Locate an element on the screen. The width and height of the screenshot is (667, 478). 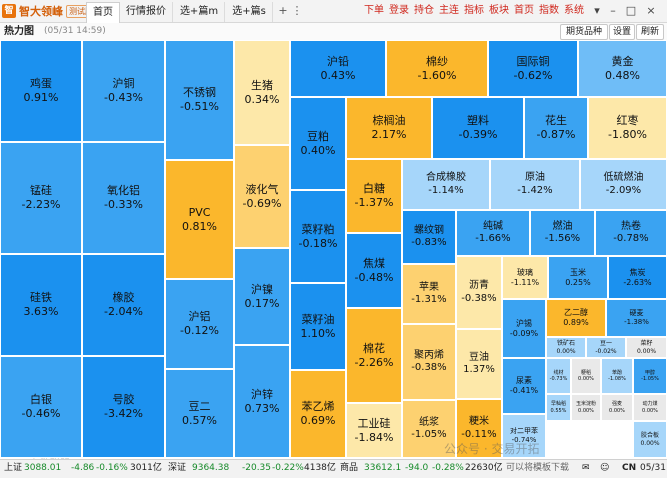
dropdown-icon: ▾ is located at coordinates (597, 10).